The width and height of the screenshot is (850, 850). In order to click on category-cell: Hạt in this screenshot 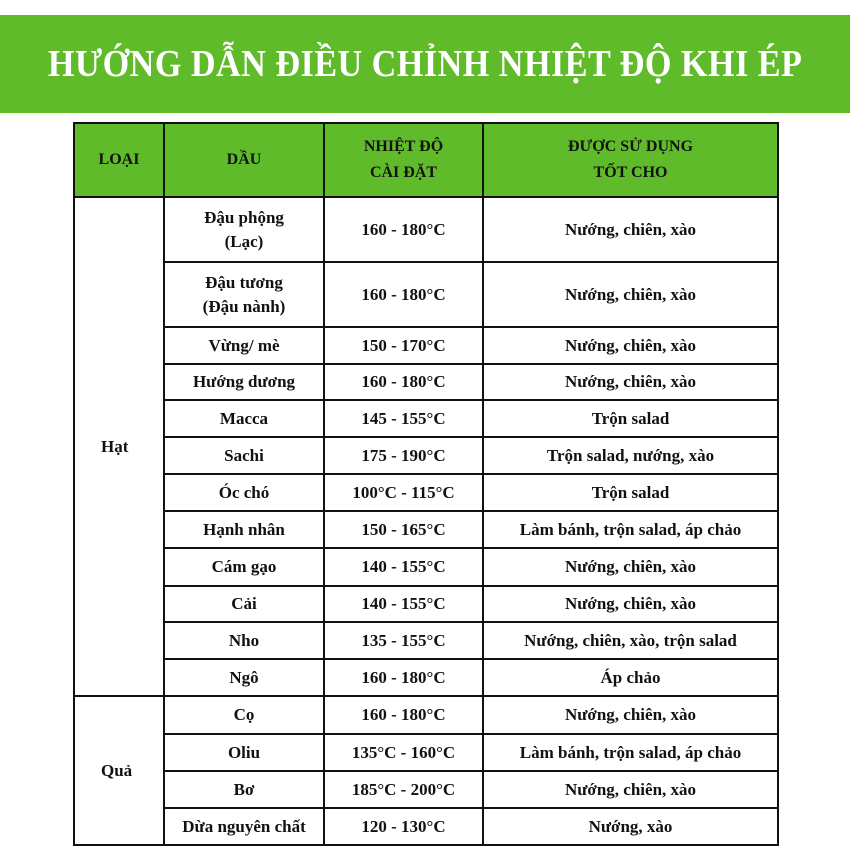, I will do `click(119, 446)`.